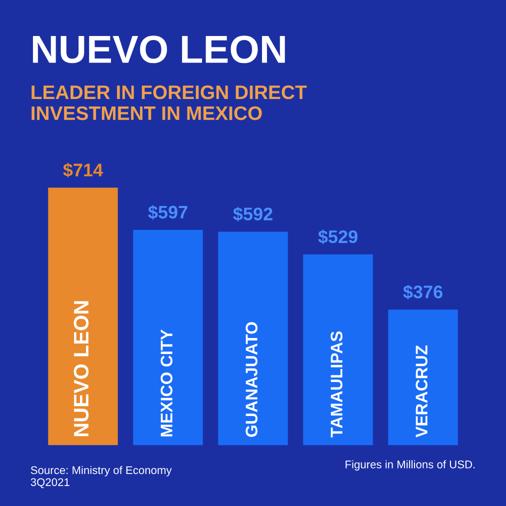 This screenshot has width=506, height=506. I want to click on x-tick-label: GUANAJUATO, so click(252, 379).